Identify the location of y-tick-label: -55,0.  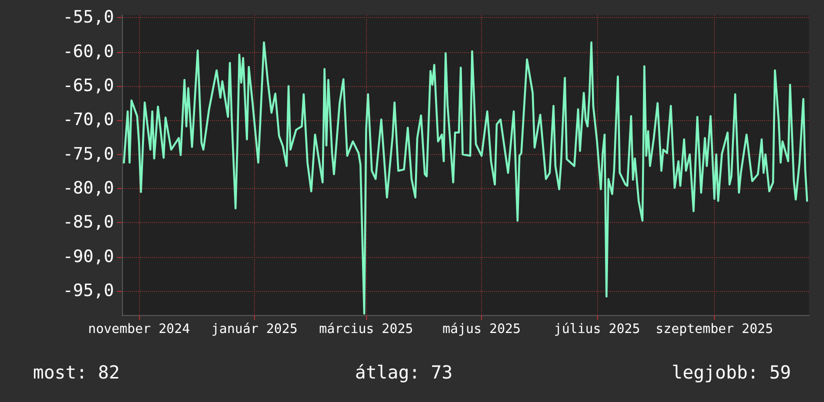
(88, 18).